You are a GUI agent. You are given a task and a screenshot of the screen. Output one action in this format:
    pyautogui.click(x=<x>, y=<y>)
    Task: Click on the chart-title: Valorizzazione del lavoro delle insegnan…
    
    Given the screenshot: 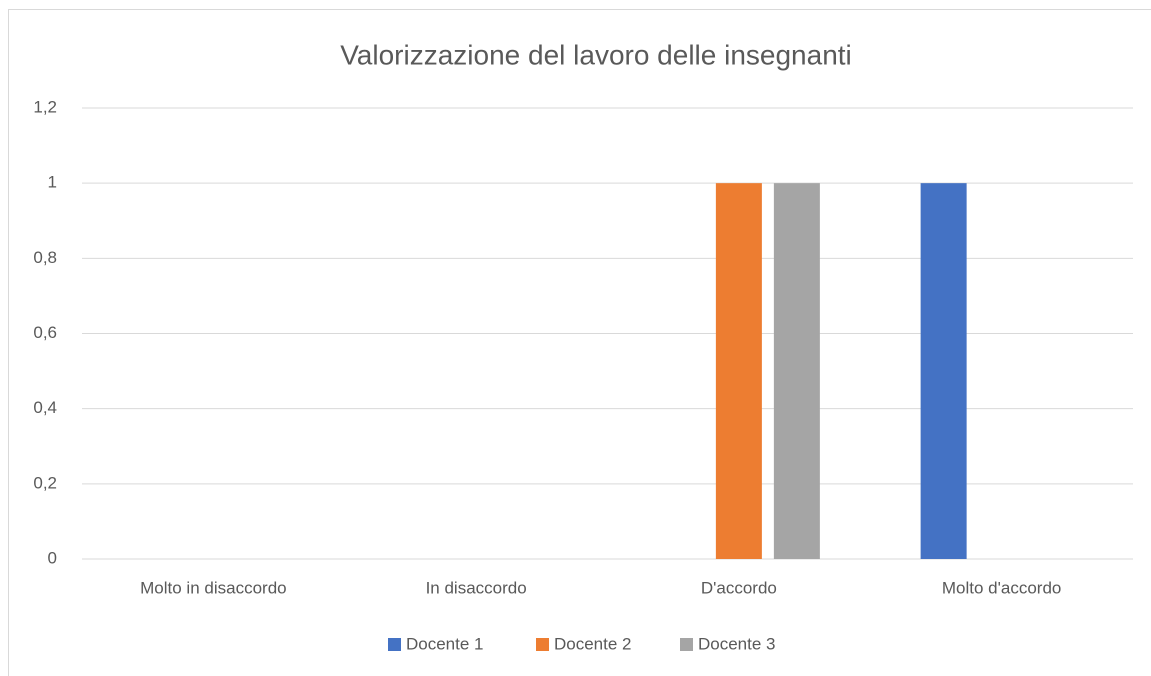 What is the action you would take?
    pyautogui.click(x=596, y=54)
    